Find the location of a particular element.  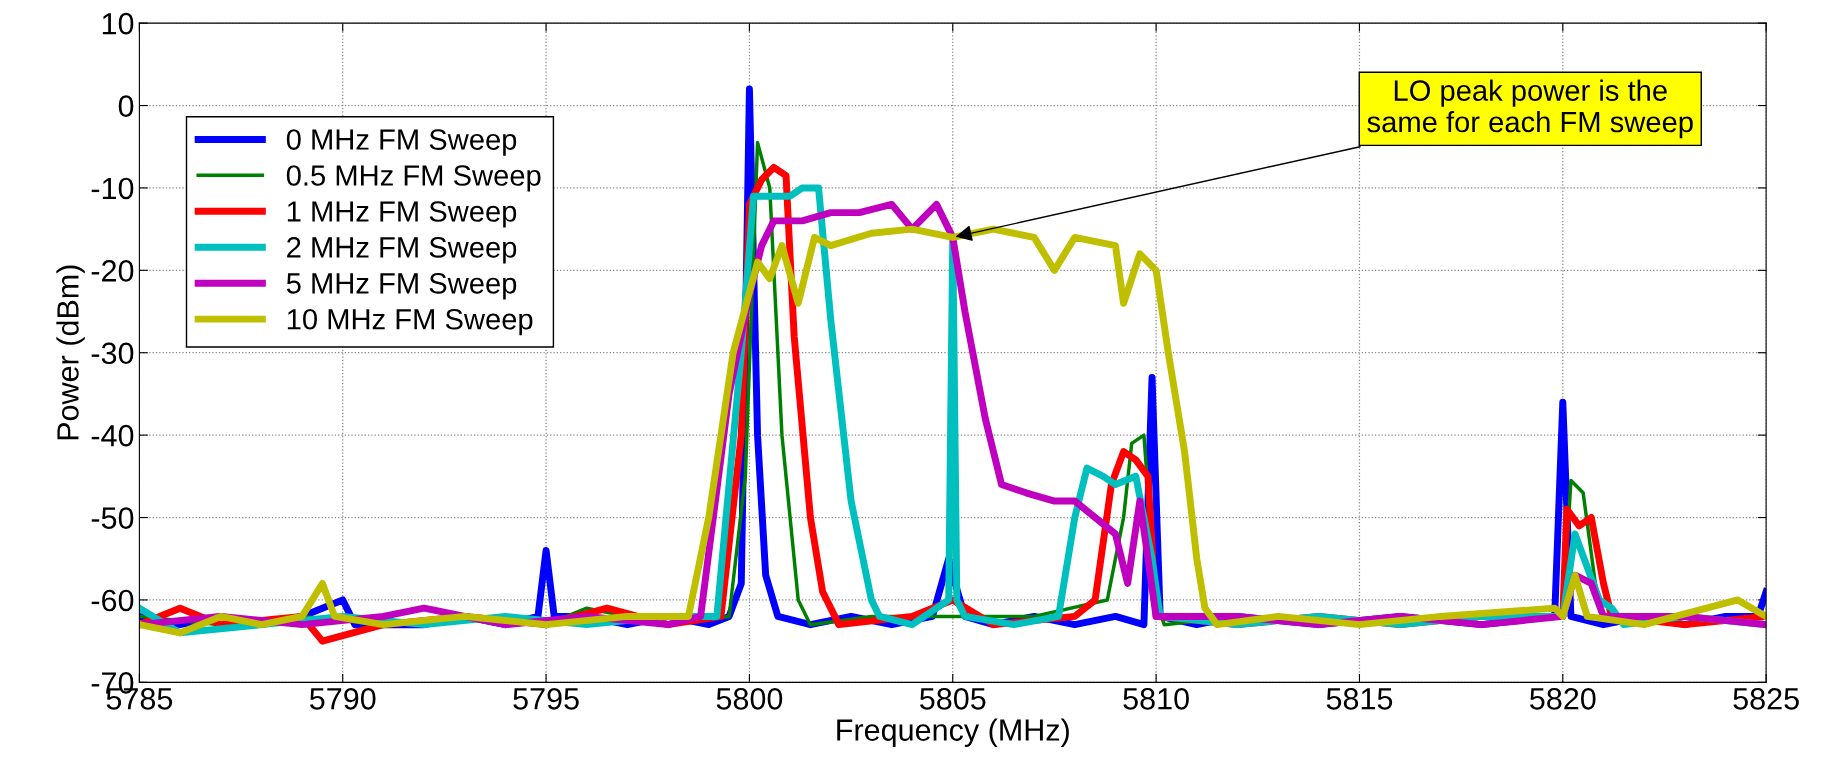

legend-label: 2 MHz FM Sweep is located at coordinates (402, 250).